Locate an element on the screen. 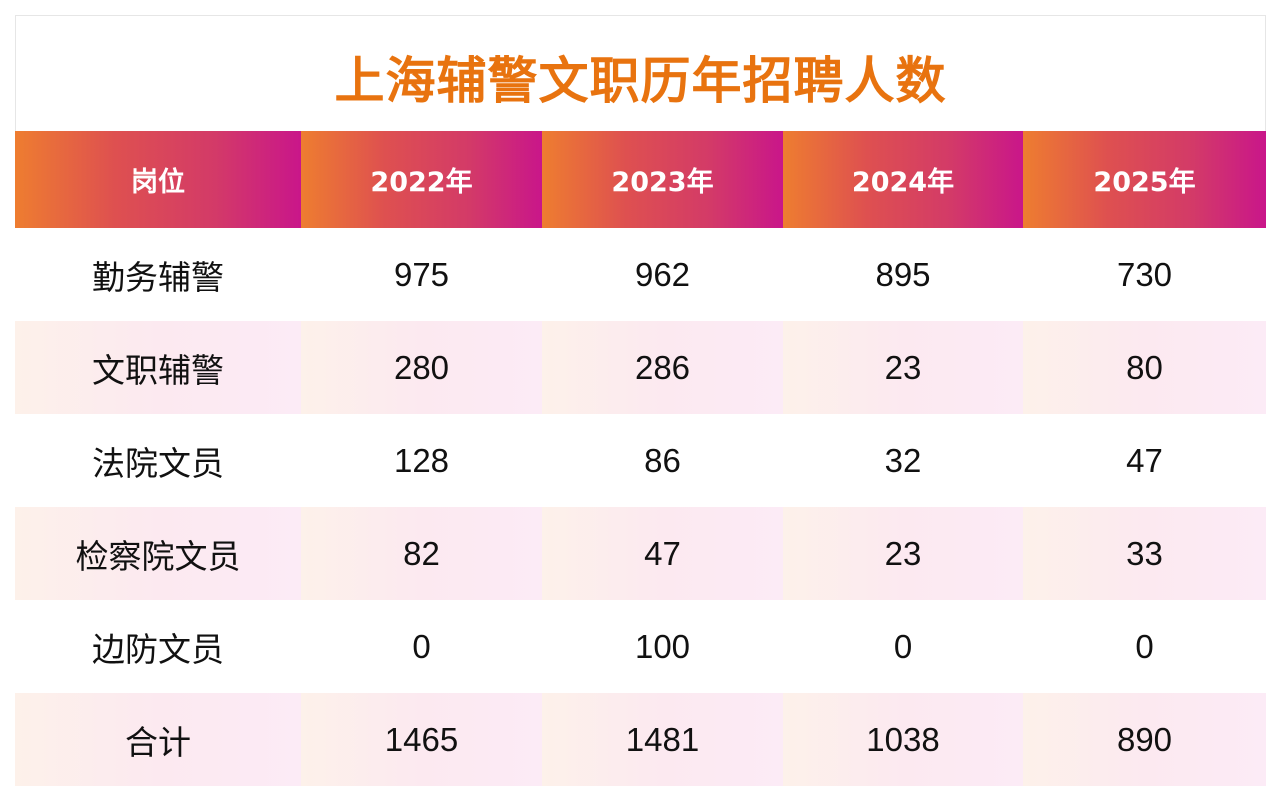  page-title: 上海辅警文职历年招聘人数 is located at coordinates (640, 80).